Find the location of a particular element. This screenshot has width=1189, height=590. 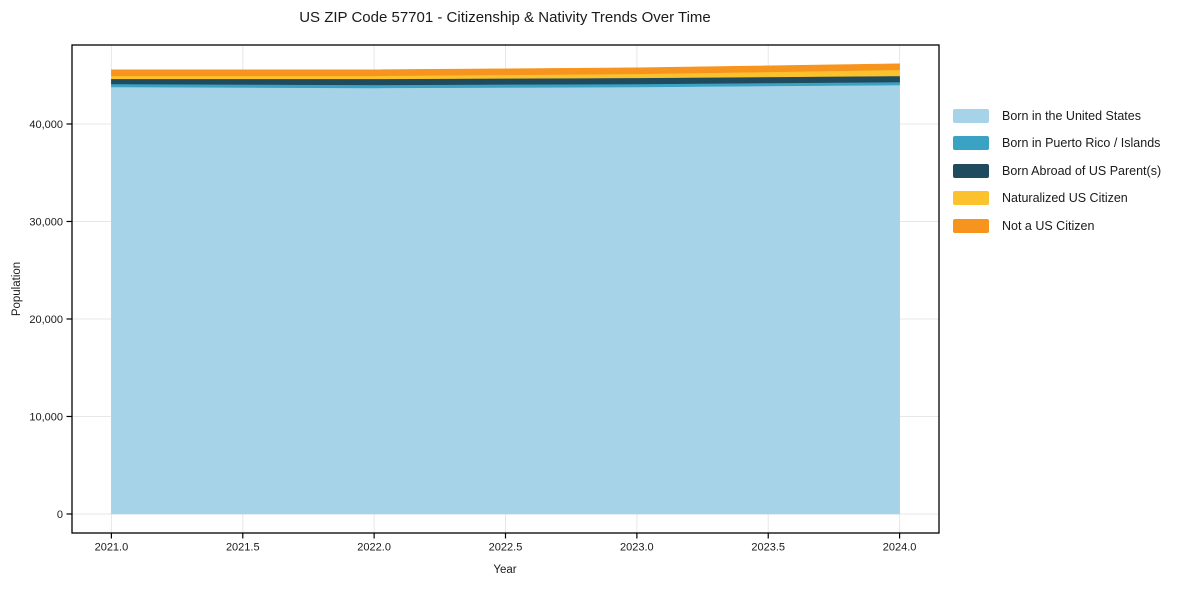

legend-item: Naturalized US Citizen is located at coordinates (1057, 199).